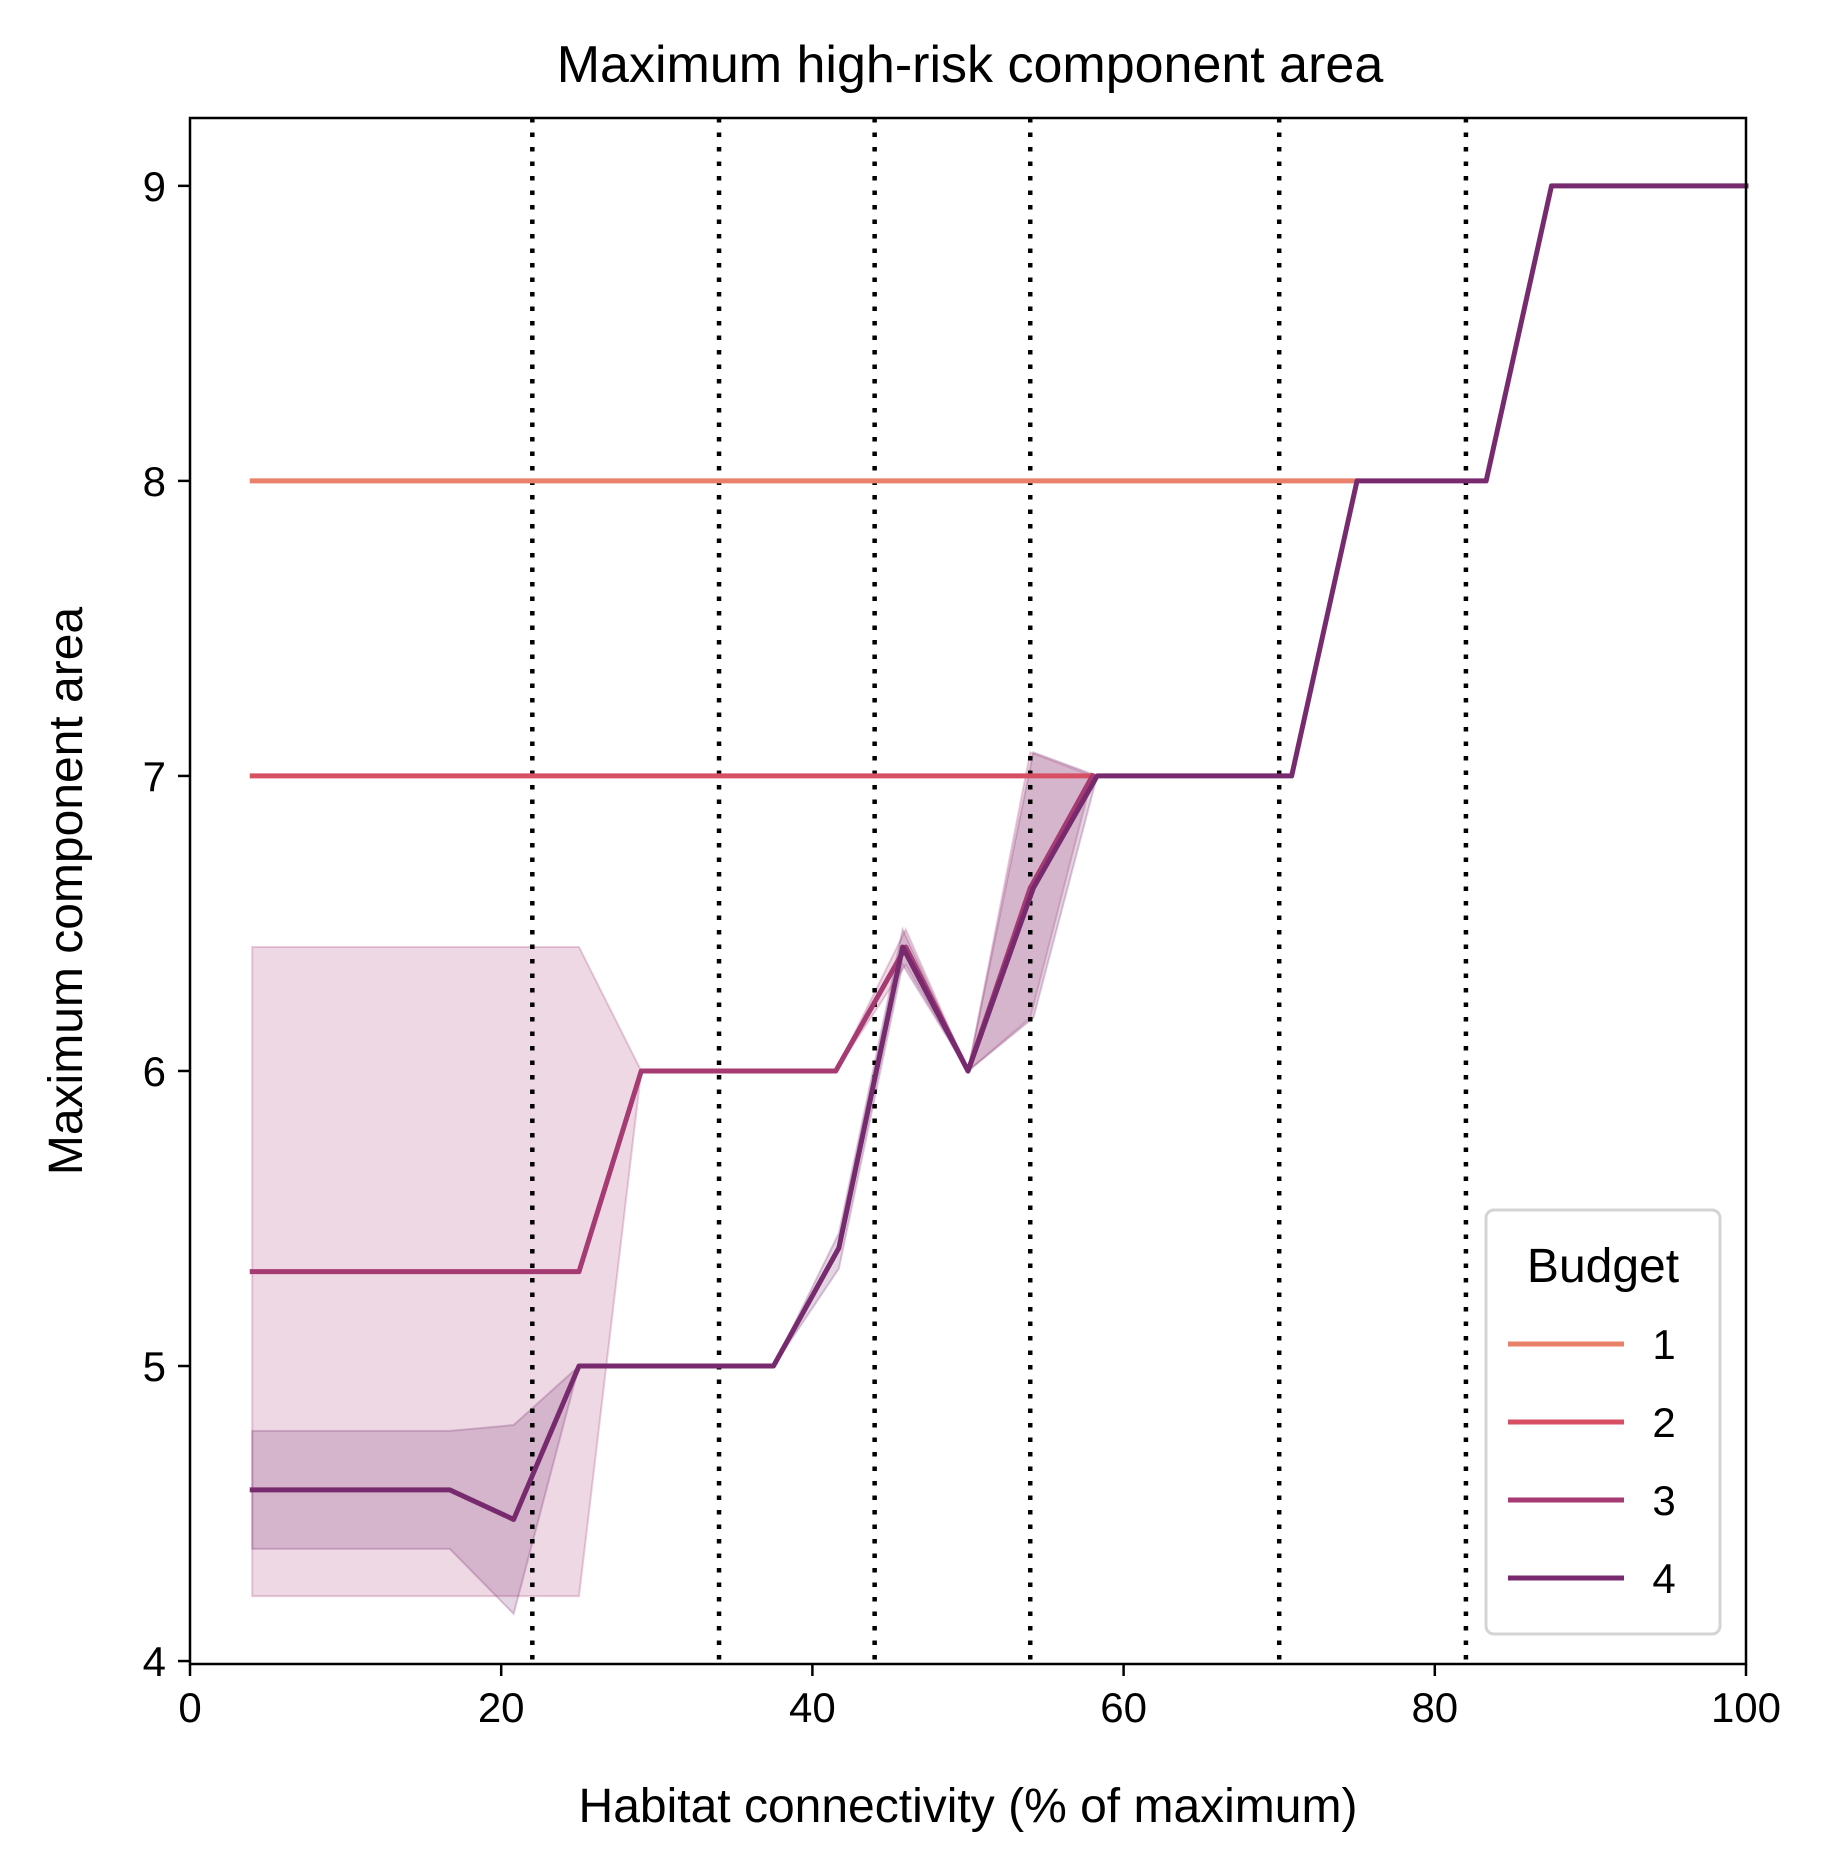 The image size is (1821, 1874). What do you see at coordinates (154, 186) in the screenshot?
I see `y-tick-label-9: 9` at bounding box center [154, 186].